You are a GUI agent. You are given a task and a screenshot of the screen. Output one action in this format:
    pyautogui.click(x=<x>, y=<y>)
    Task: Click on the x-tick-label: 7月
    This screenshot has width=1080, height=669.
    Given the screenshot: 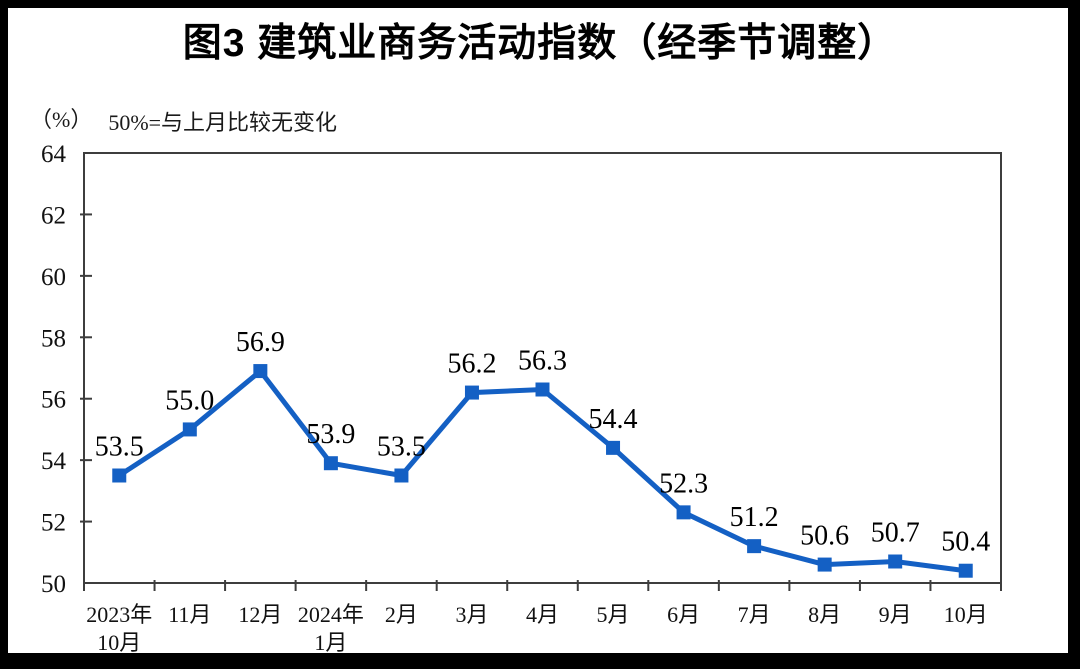 What is the action you would take?
    pyautogui.click(x=754, y=614)
    